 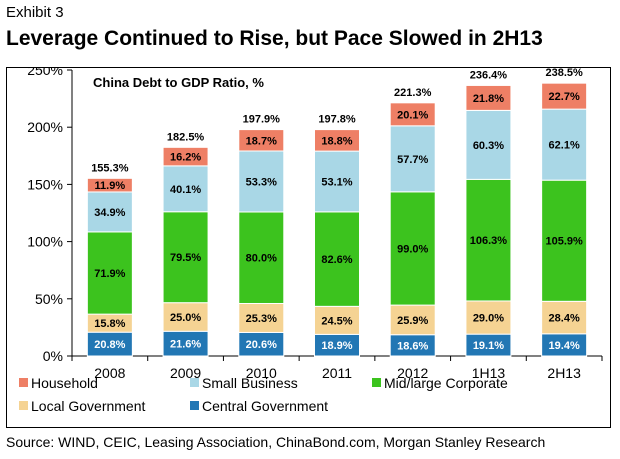 I want to click on legend-label: Small Business, so click(x=250, y=383).